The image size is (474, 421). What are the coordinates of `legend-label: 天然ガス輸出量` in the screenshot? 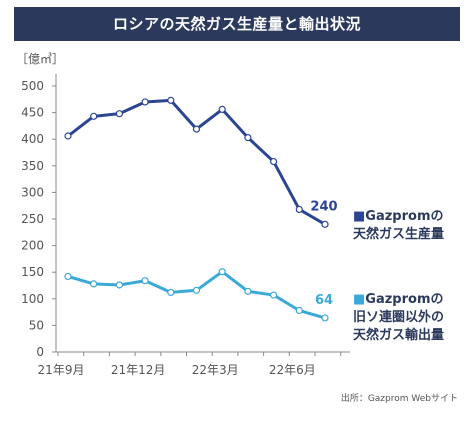 It's located at (398, 335).